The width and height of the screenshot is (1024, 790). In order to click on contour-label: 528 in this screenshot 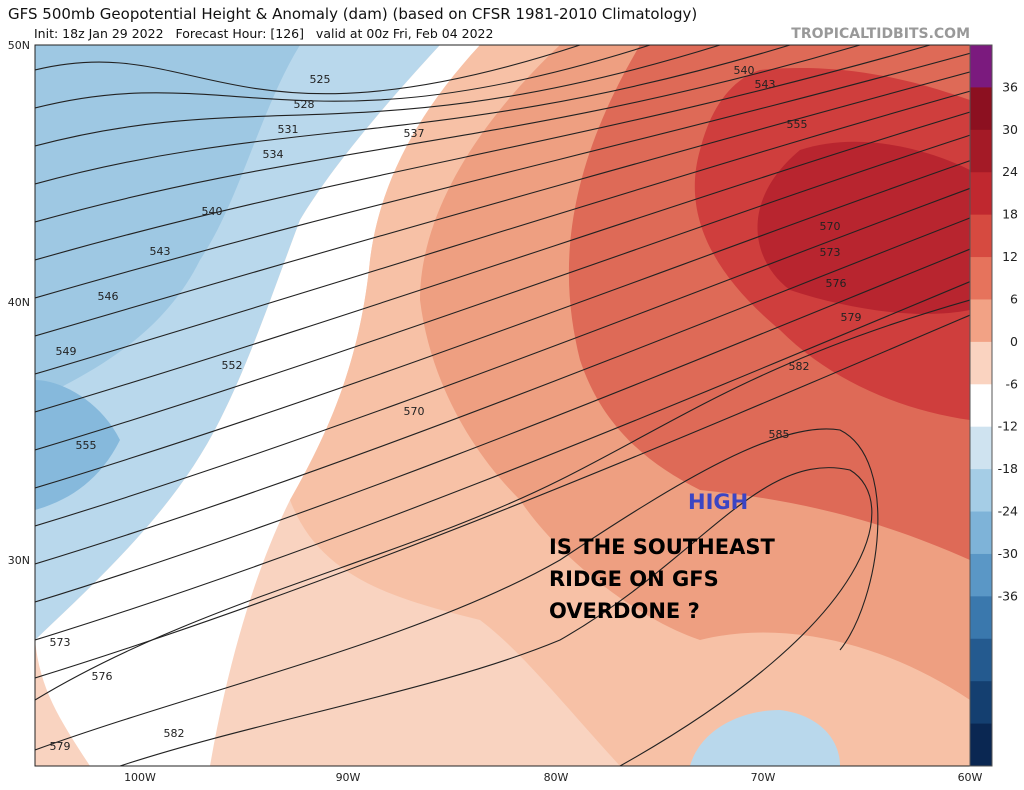, I will do `click(304, 104)`.